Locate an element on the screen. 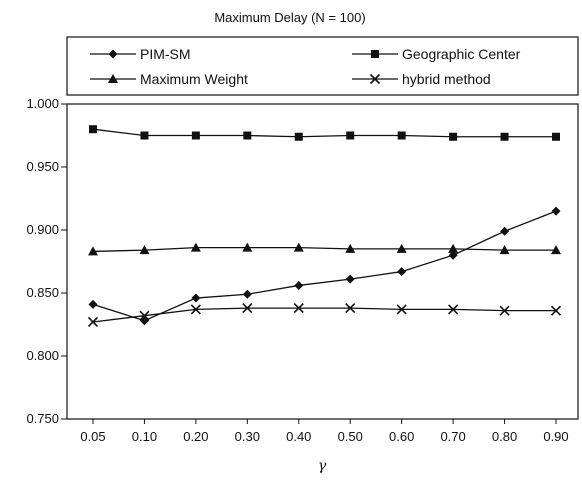 This screenshot has height=480, width=582. x-tick-label: 0.30 is located at coordinates (247, 436).